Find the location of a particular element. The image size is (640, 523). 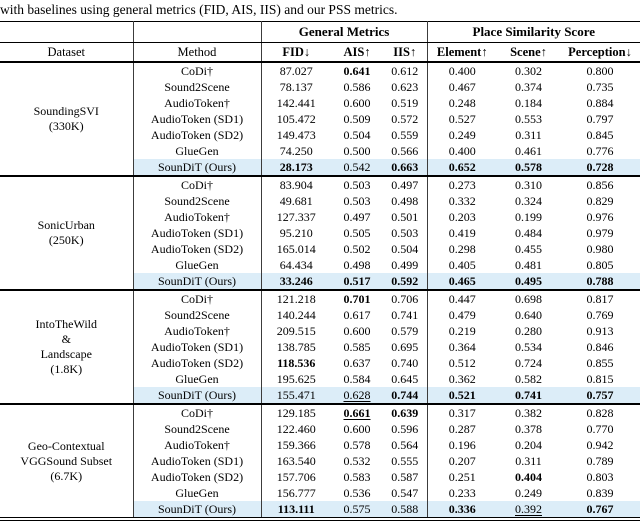

value-cell: 0.829 is located at coordinates (600, 201).